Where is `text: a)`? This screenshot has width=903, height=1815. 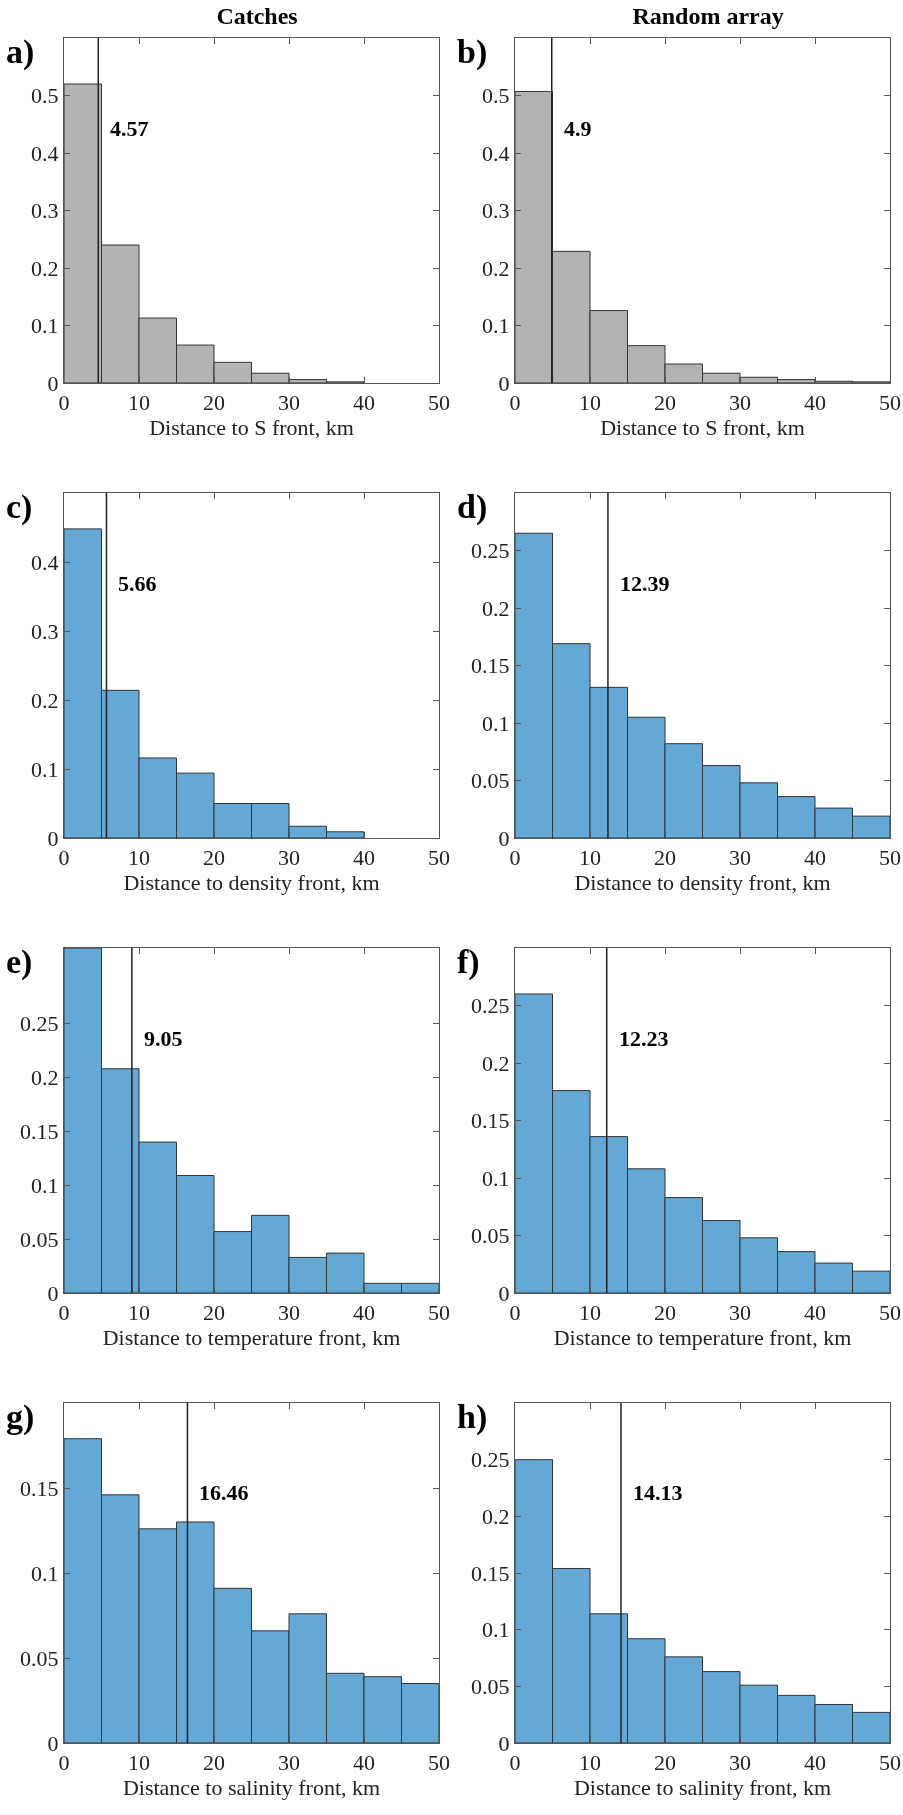
text: a) is located at coordinates (20, 52).